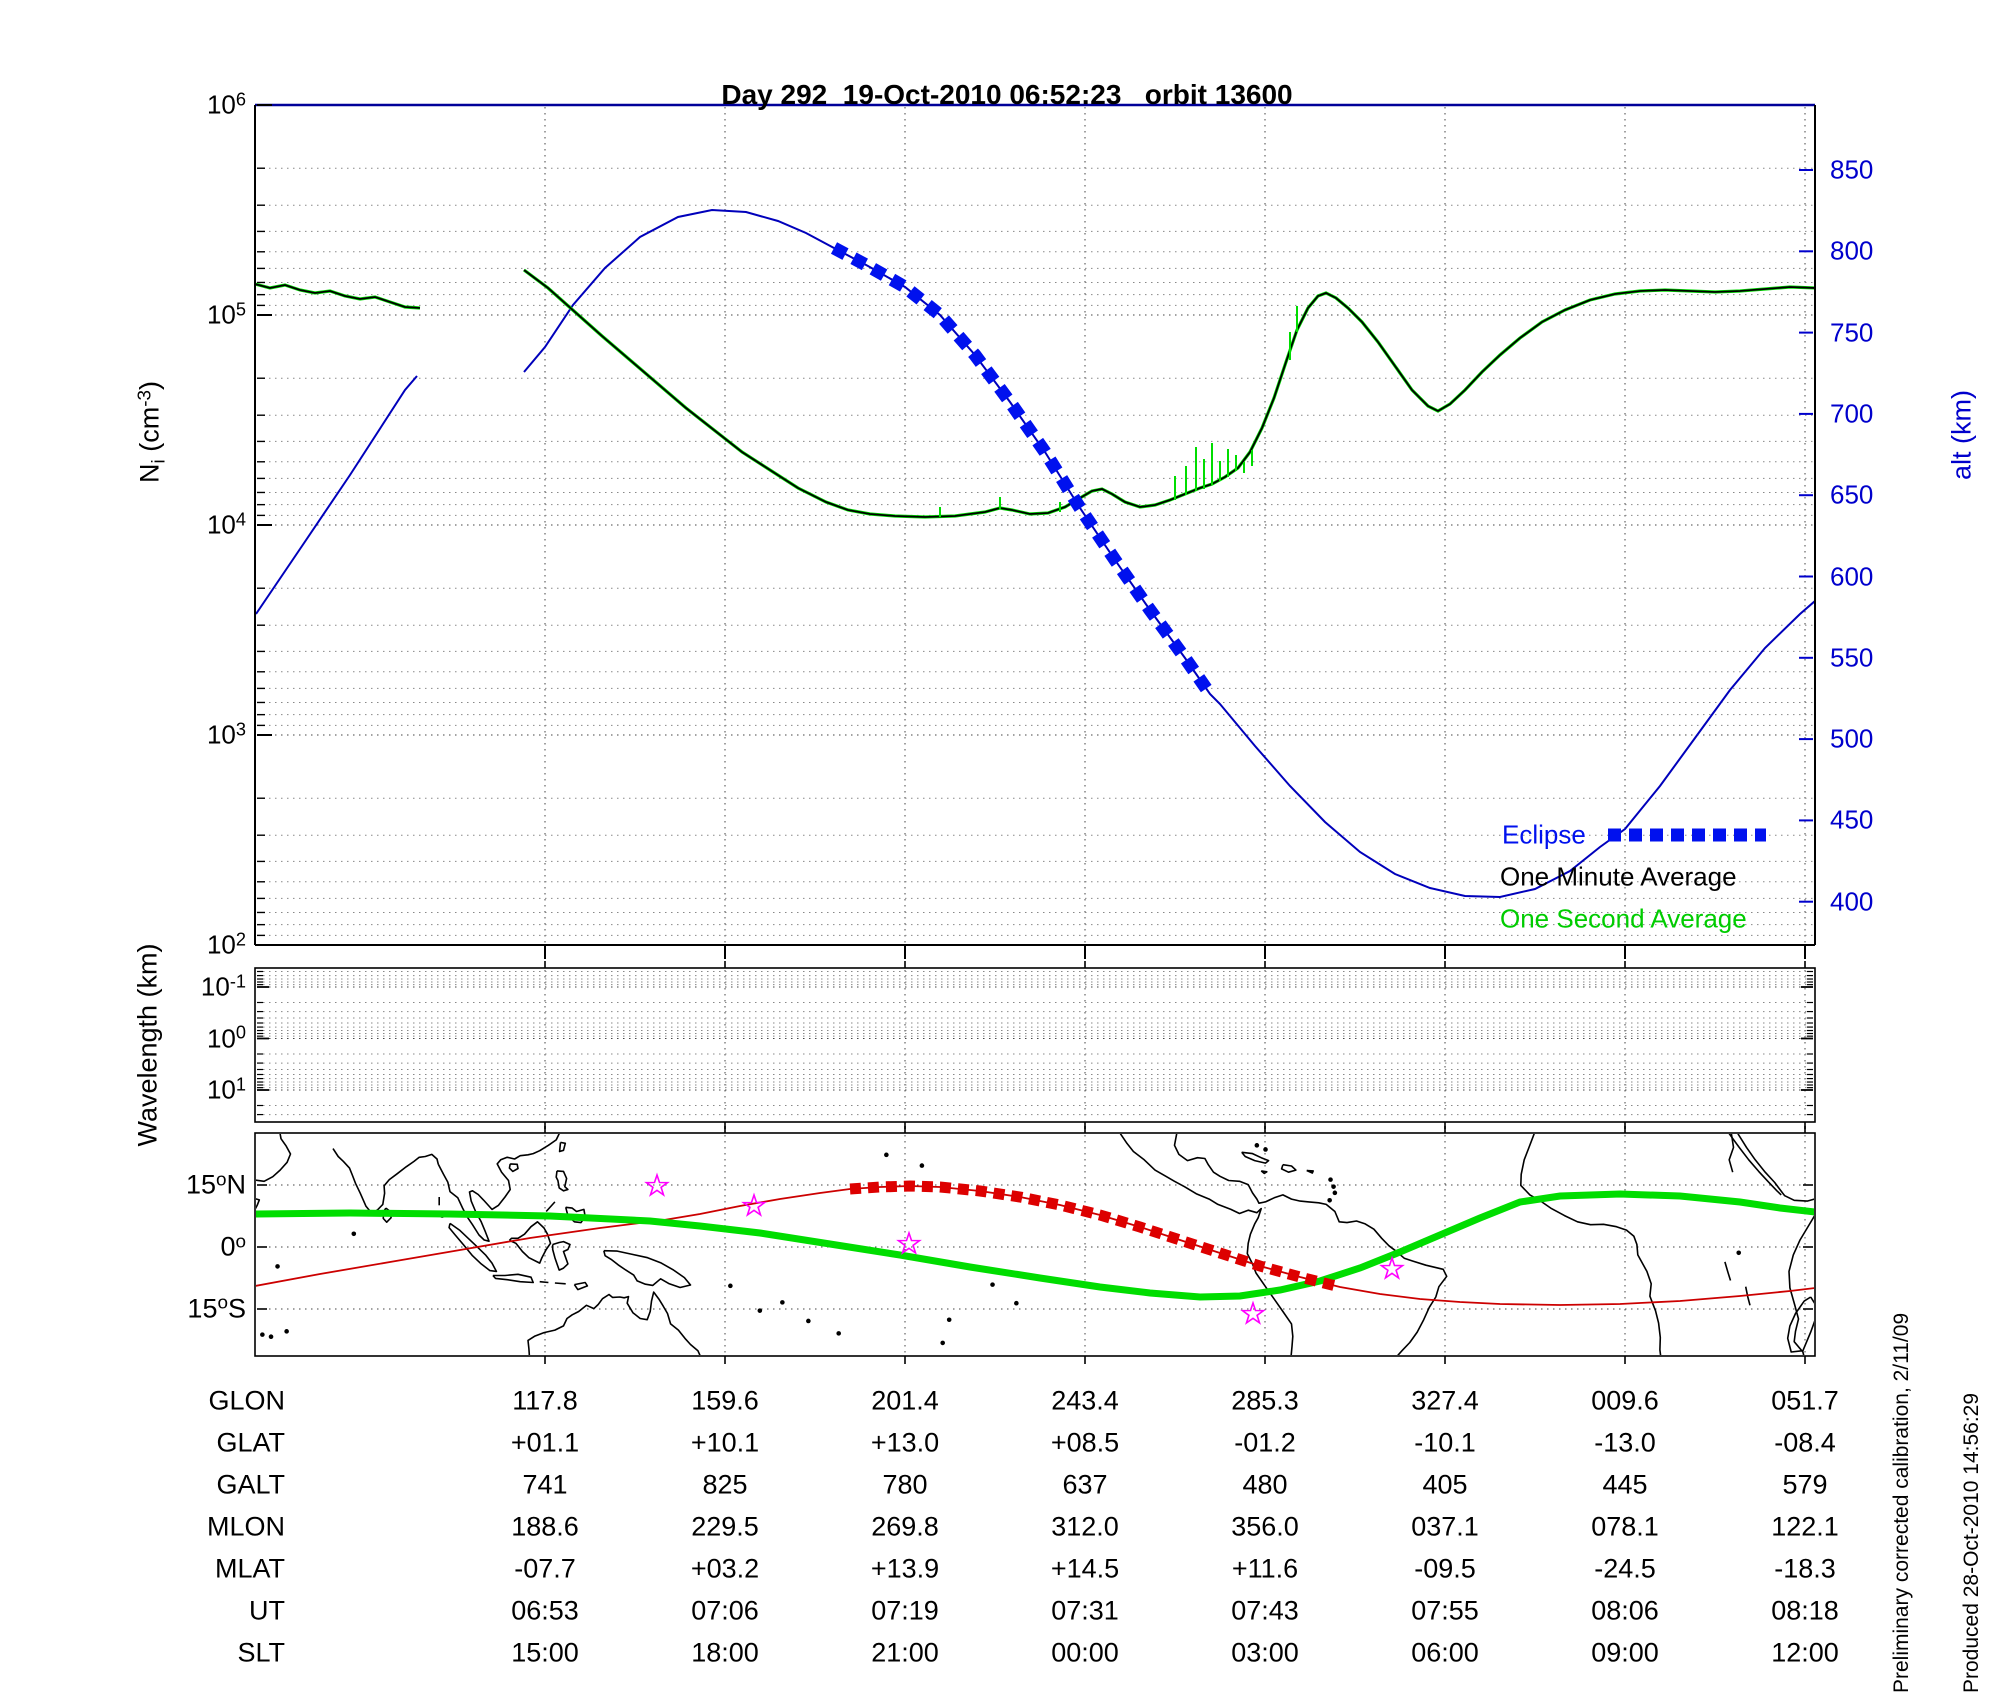 This screenshot has height=1700, width=2000. Describe the element at coordinates (1747, 1296) in the screenshot. I see `coastline-lake_malawi` at that location.